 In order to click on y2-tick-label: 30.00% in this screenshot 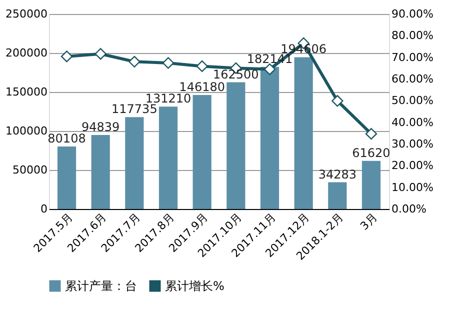, I will do `click(413, 144)`.